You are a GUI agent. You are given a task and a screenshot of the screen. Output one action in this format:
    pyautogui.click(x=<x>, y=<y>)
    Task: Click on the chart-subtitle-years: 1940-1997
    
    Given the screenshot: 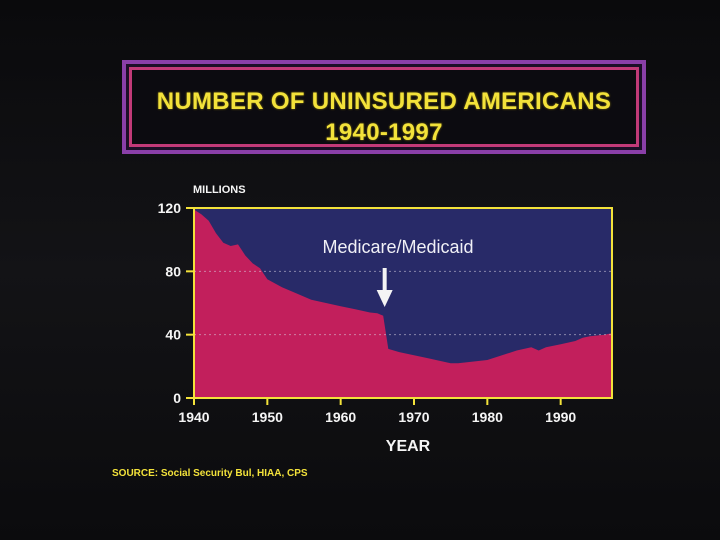 What is the action you would take?
    pyautogui.click(x=384, y=132)
    